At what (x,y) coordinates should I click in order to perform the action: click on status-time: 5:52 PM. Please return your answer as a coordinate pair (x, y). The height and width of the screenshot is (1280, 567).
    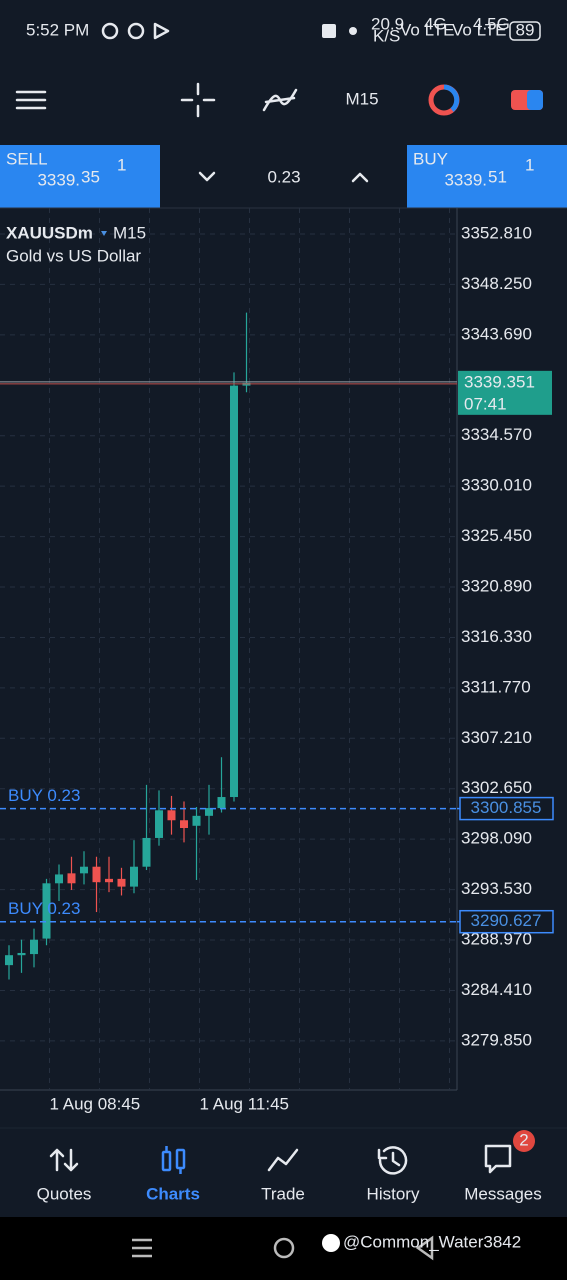
    Looking at the image, I should click on (57, 29).